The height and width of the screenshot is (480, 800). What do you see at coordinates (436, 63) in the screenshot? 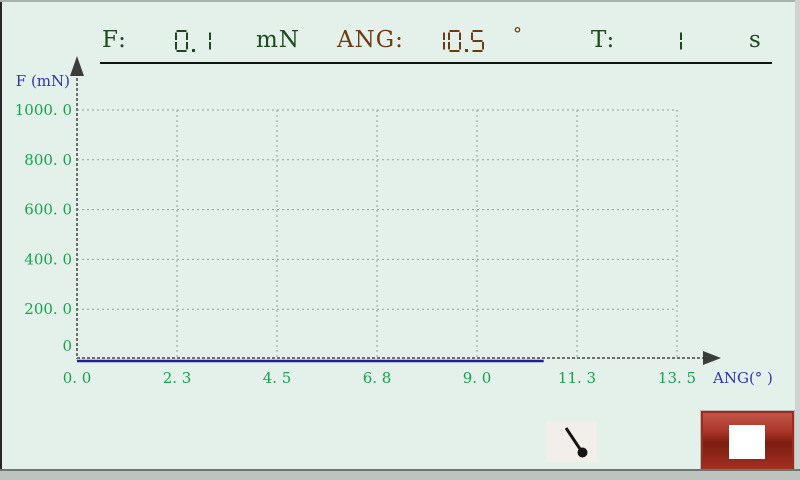
I see `header-separator-line` at bounding box center [436, 63].